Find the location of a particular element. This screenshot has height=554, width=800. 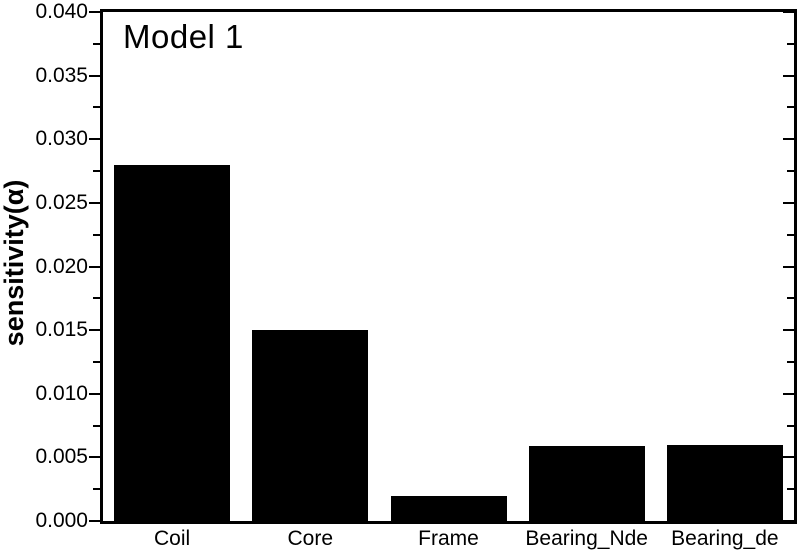

x-tick-label: Coil is located at coordinates (172, 538).